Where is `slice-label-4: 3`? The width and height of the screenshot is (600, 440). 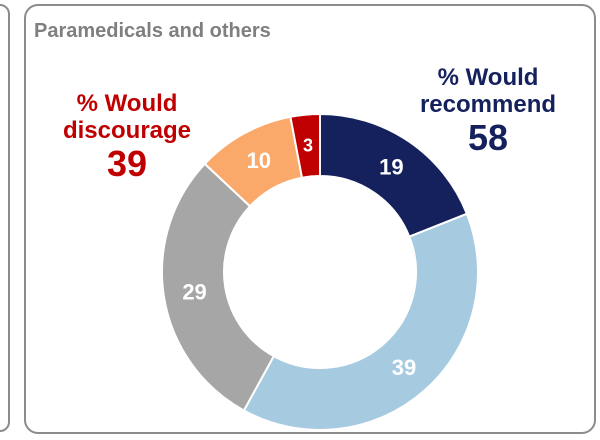
slice-label-4: 3 is located at coordinates (308, 146).